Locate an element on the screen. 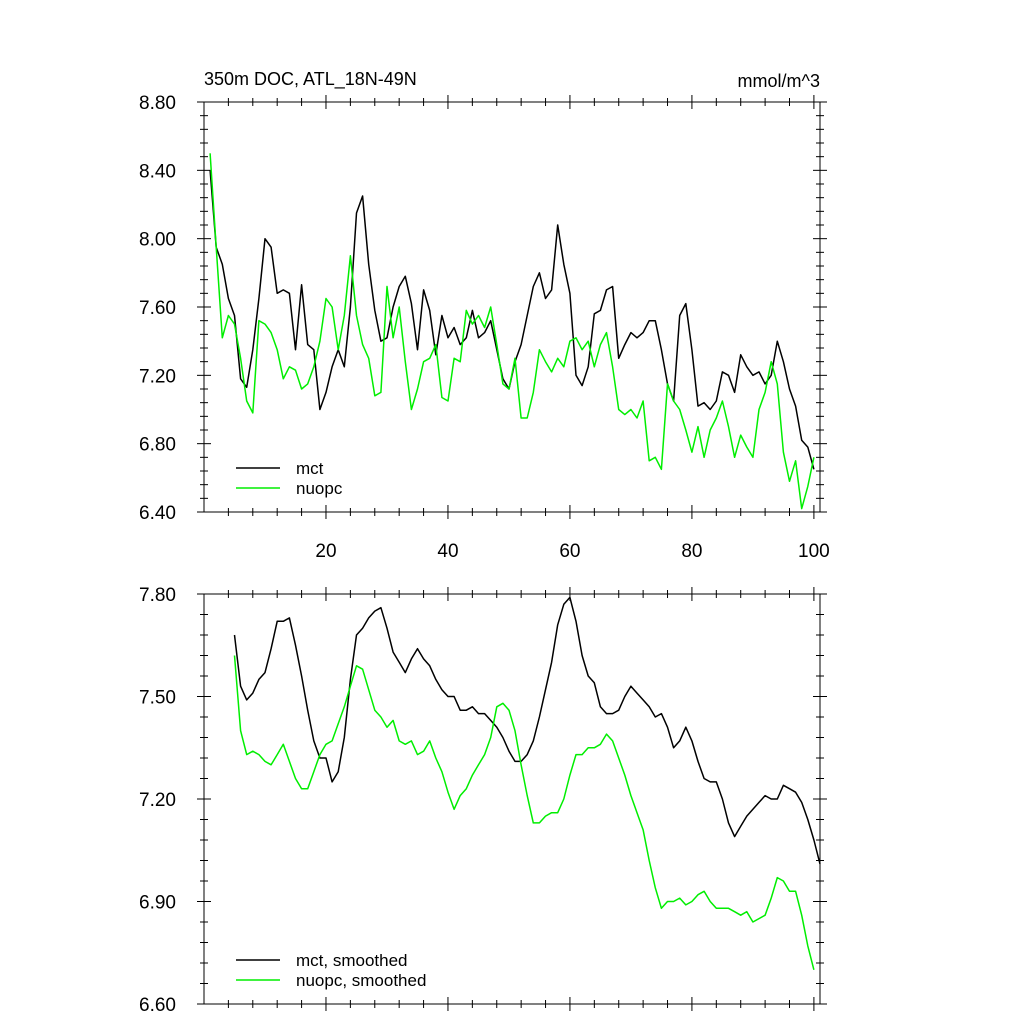 Image resolution: width=1024 pixels, height=1024 pixels. legend-label: mct, smoothed is located at coordinates (352, 960).